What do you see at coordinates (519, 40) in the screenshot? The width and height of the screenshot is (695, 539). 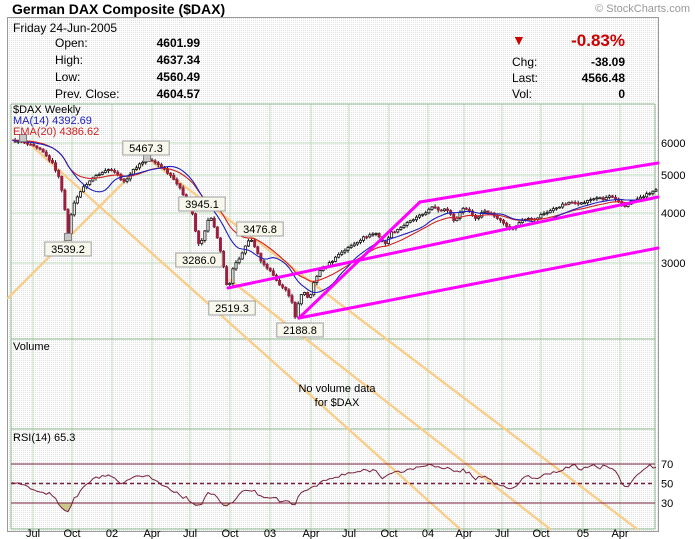 I see `down-arrow-icon: ▼` at bounding box center [519, 40].